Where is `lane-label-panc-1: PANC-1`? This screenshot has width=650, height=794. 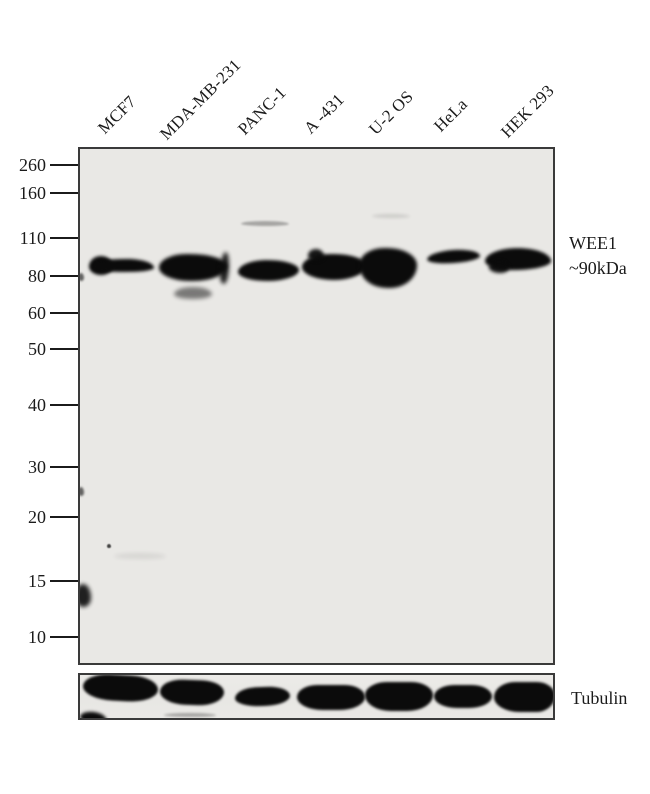
lane-label-panc-1: PANC-1 is located at coordinates (262, 110).